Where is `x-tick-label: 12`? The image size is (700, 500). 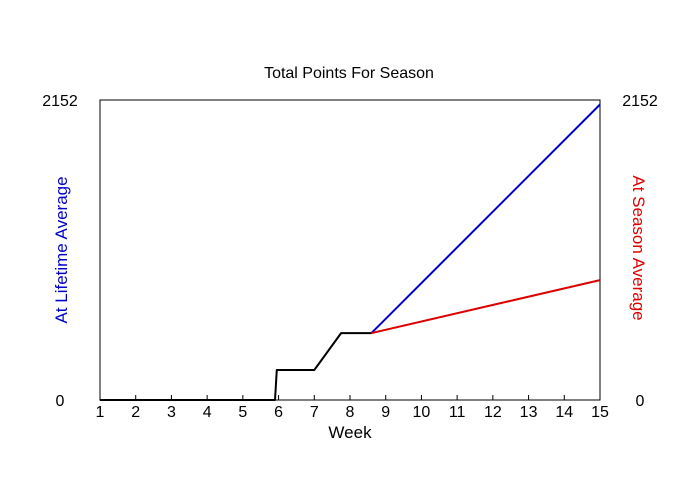 x-tick-label: 12 is located at coordinates (493, 412).